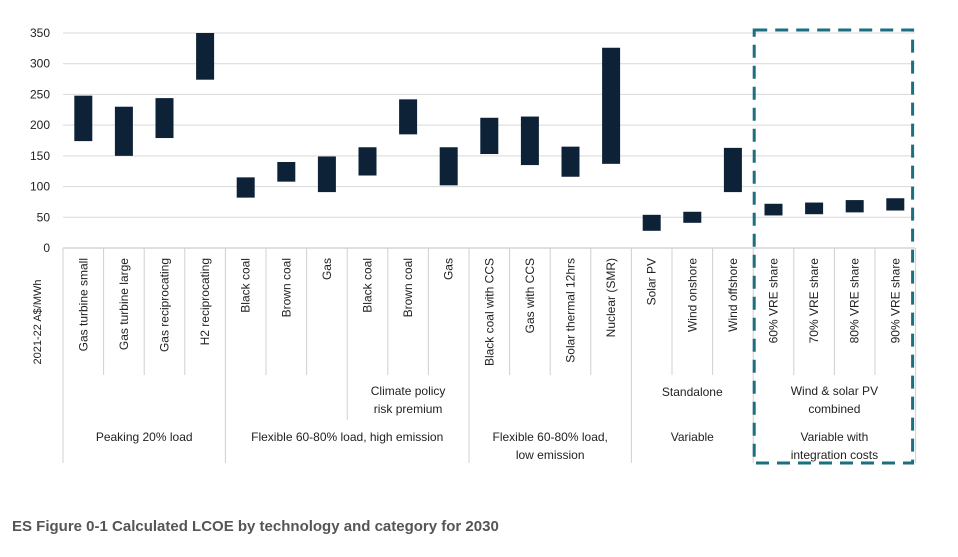 Image resolution: width=958 pixels, height=557 pixels. Describe the element at coordinates (83, 304) in the screenshot. I see `category-label: Gas turbine small` at that location.